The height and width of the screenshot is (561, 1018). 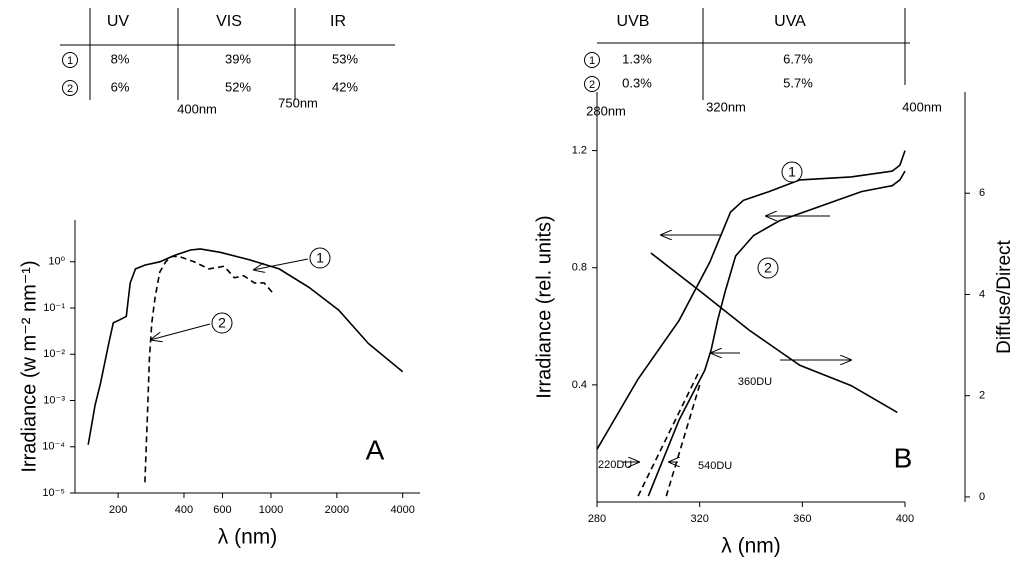 I want to click on y-axis-title: Irradiance (w m⁻² nm⁻¹), so click(x=29, y=366).